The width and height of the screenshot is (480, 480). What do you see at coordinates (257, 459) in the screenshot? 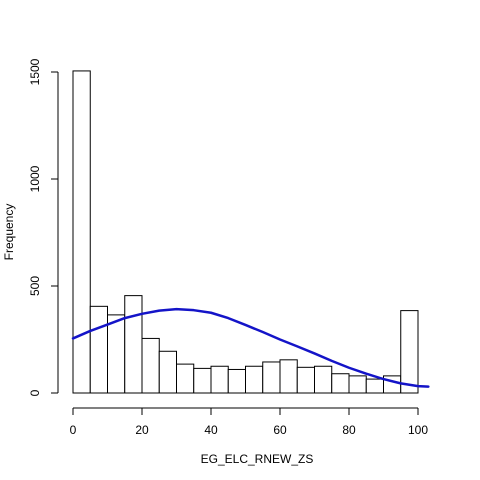
I see `x-axis-title: EG_ELC_RNEW_ZS` at bounding box center [257, 459].